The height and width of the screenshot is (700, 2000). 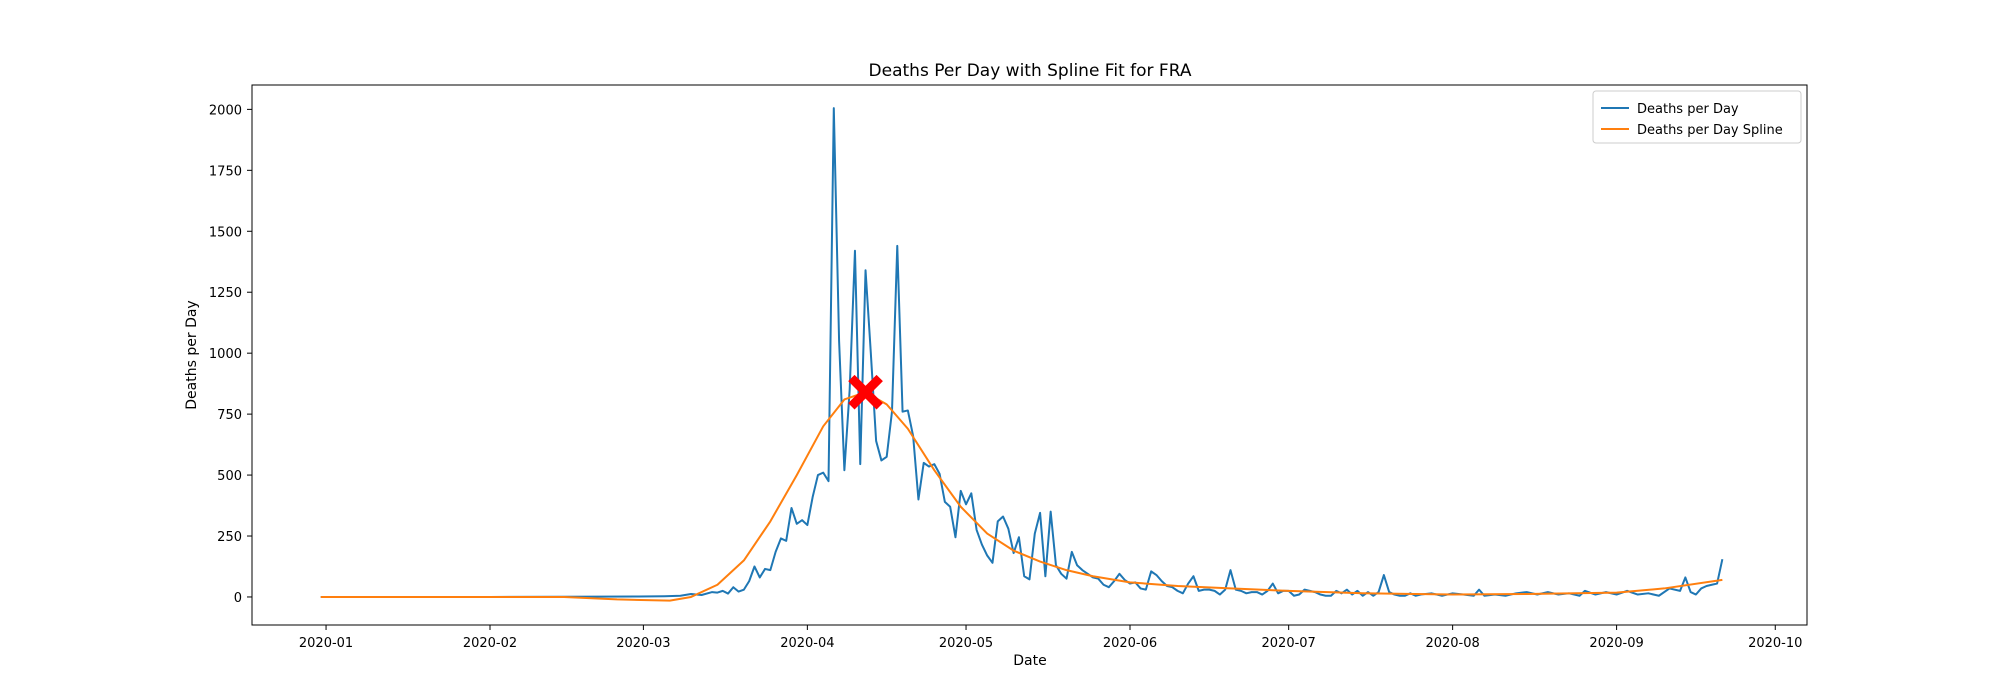 What do you see at coordinates (490, 643) in the screenshot?
I see `x-tick-label: 2020-02` at bounding box center [490, 643].